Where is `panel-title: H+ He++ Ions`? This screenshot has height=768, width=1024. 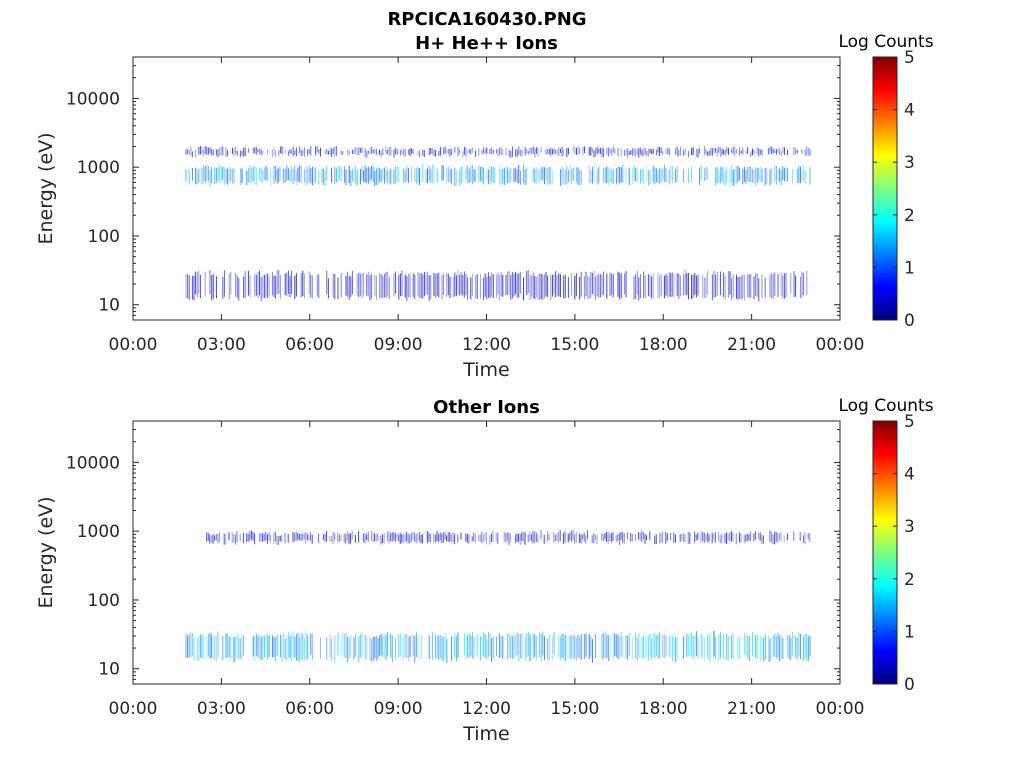
panel-title: H+ He++ Ions is located at coordinates (486, 43).